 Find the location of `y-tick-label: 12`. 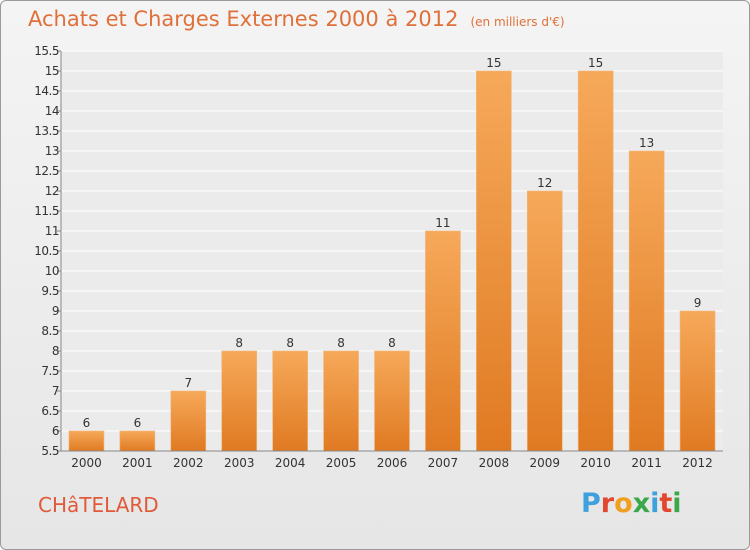

y-tick-label: 12 is located at coordinates (52, 191).